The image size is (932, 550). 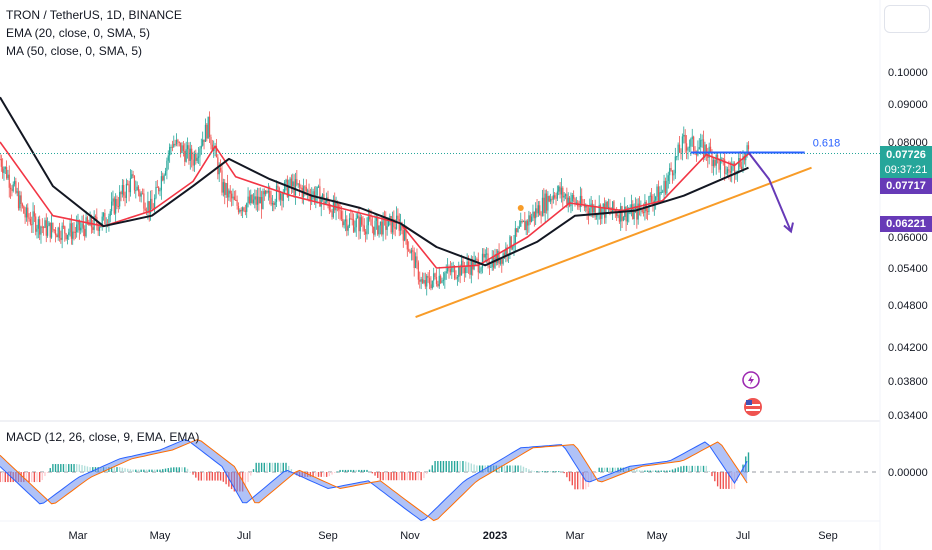 I want to click on projection-arrow, so click(x=769, y=191).